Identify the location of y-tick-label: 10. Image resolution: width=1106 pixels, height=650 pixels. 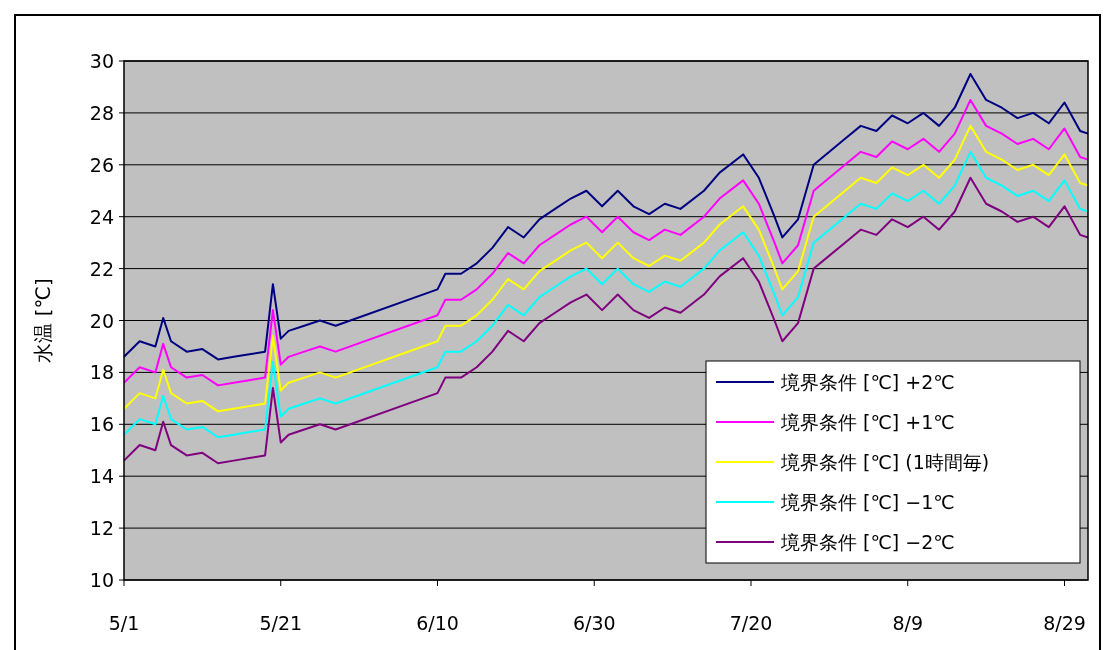
(101, 580).